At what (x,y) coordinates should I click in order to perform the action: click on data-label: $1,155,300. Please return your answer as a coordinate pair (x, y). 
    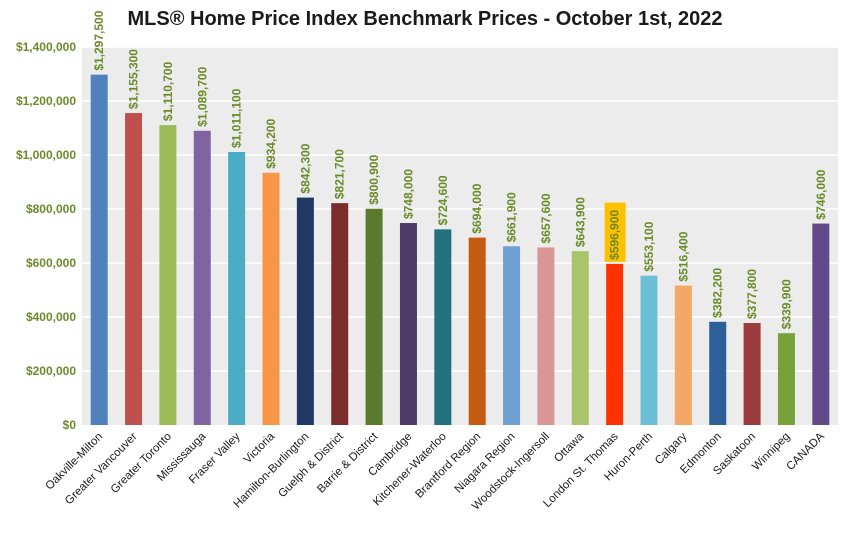
    Looking at the image, I should click on (134, 79).